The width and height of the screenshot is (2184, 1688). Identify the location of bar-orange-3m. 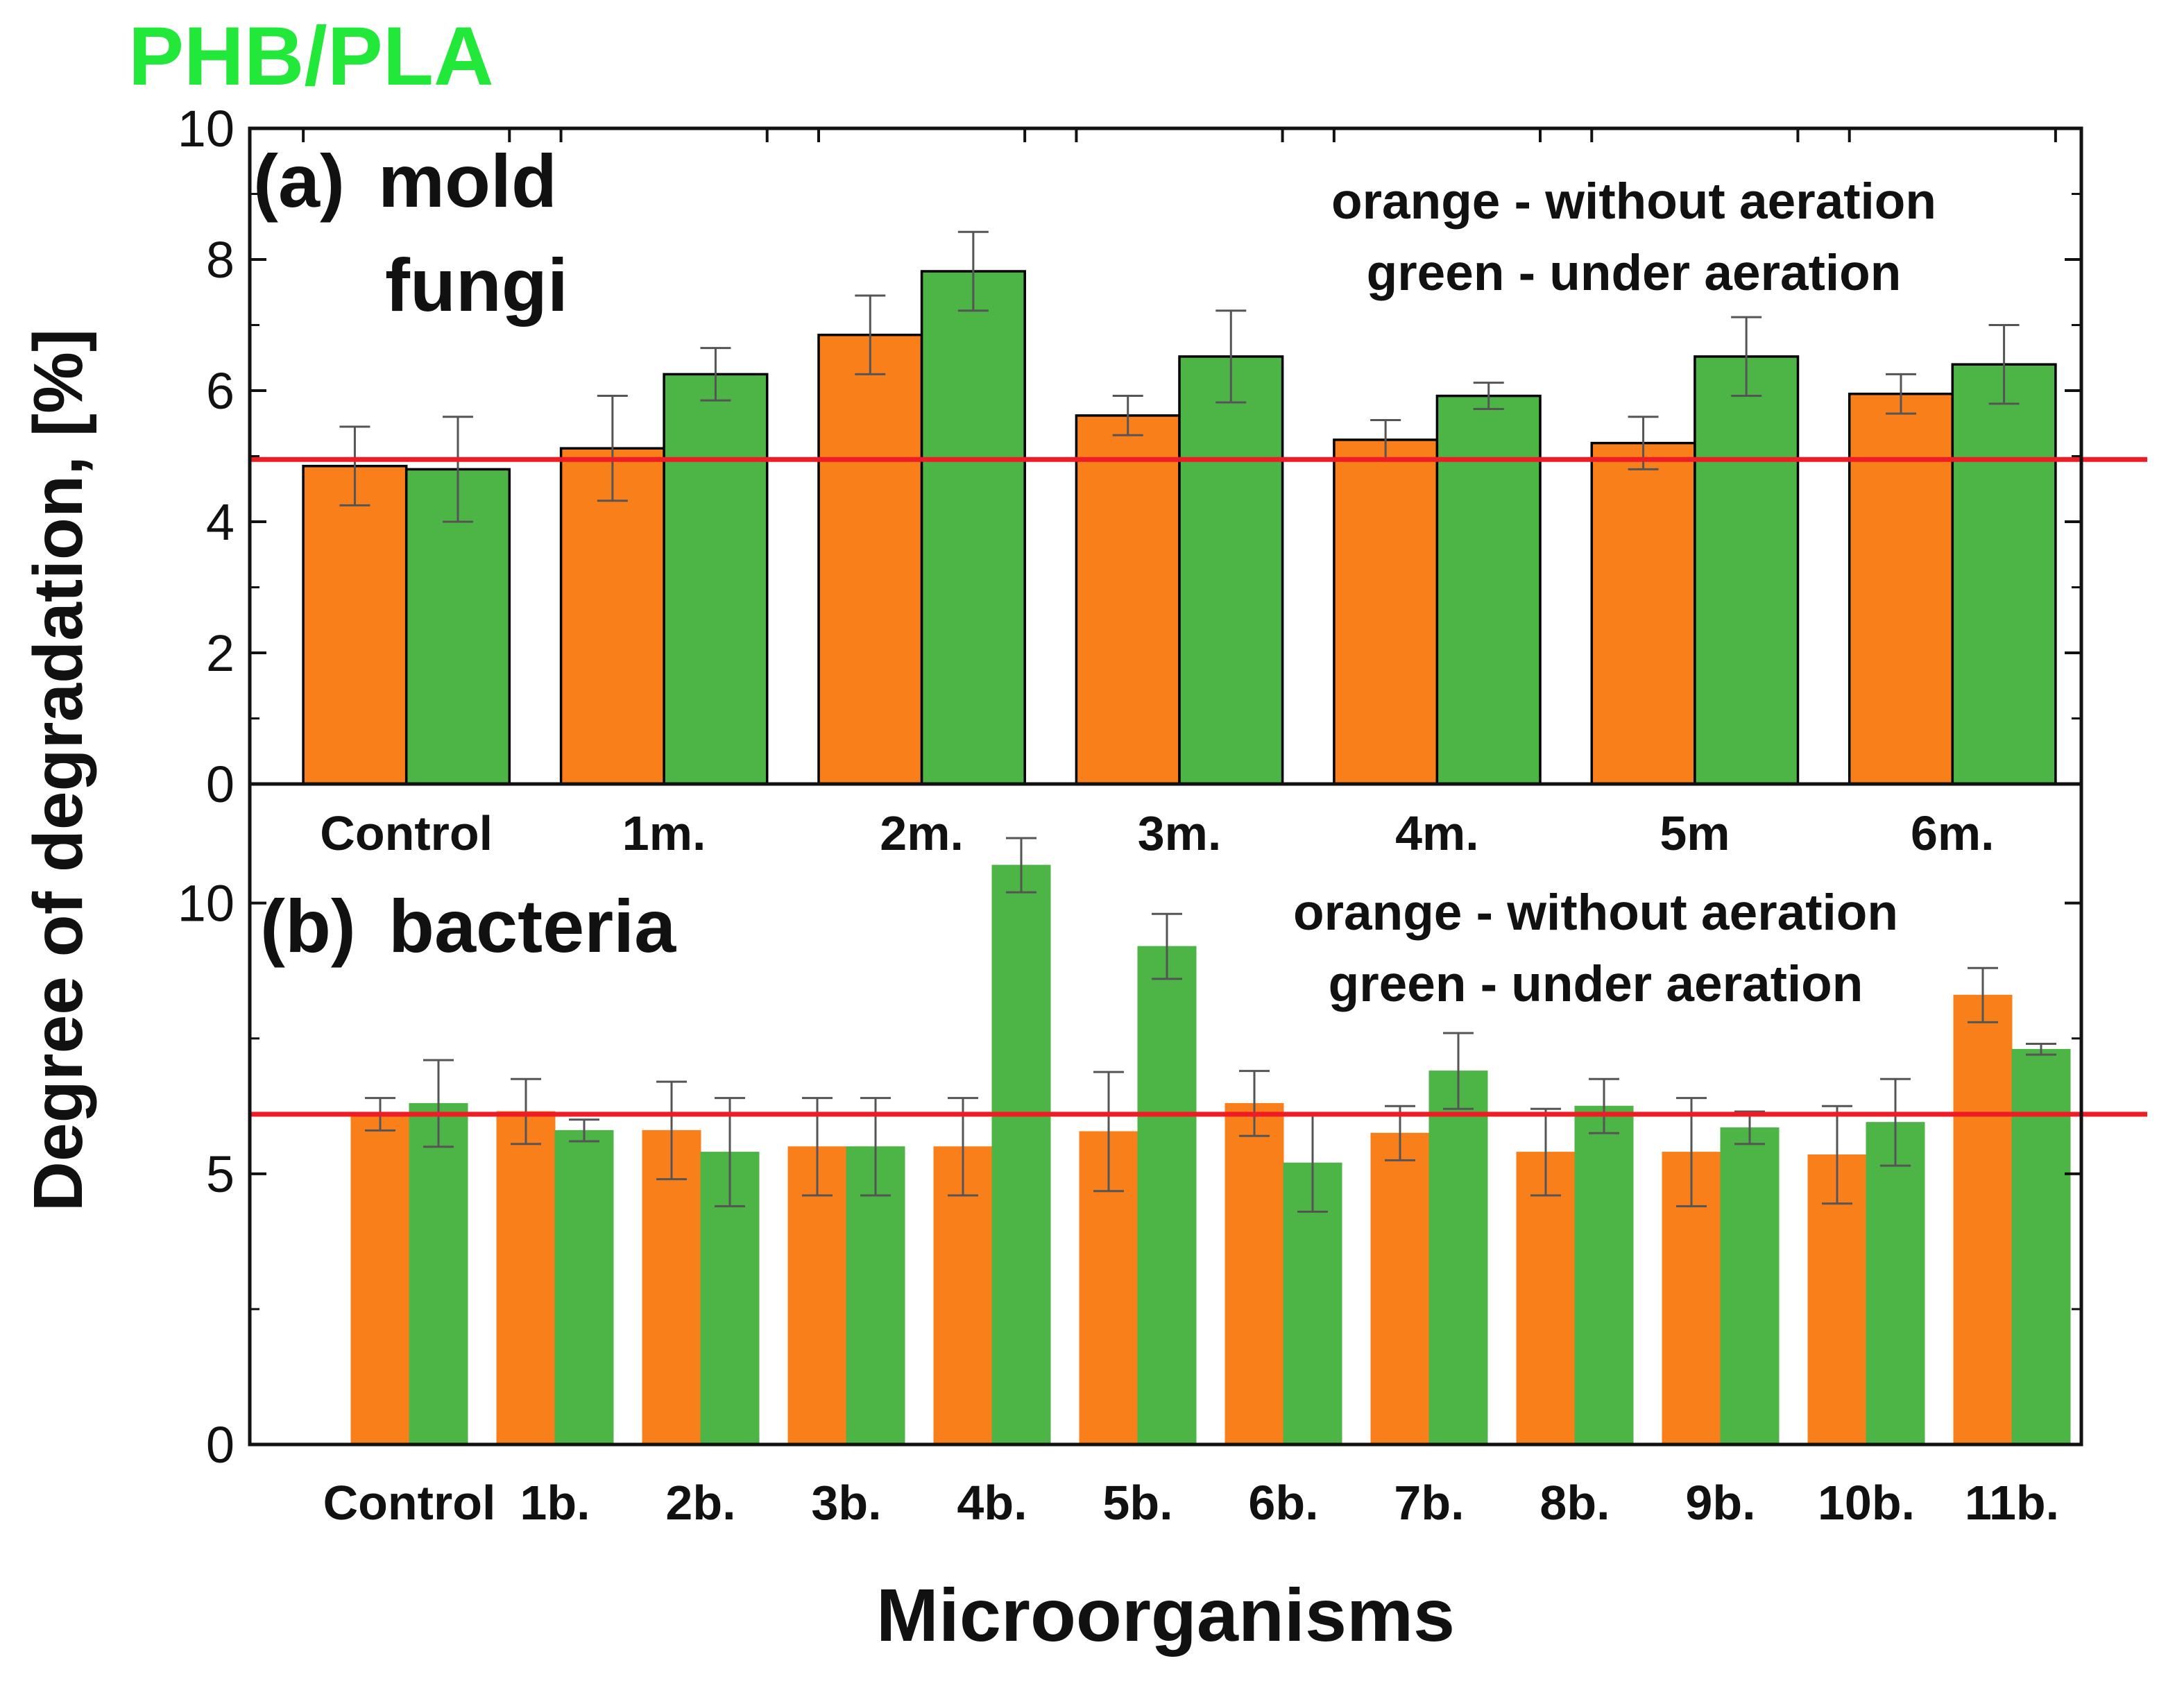
(1128, 599).